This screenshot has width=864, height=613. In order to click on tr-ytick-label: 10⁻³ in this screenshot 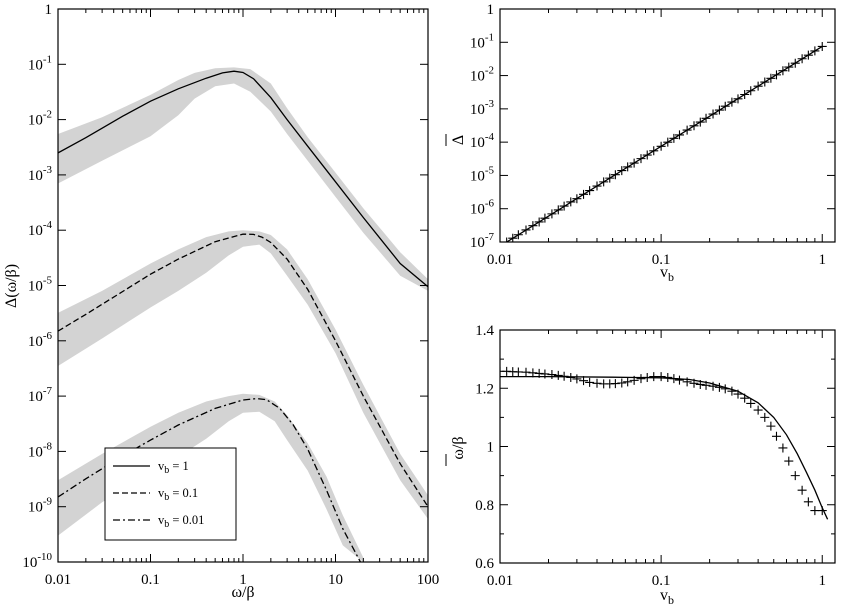, I will do `click(482, 108)`.